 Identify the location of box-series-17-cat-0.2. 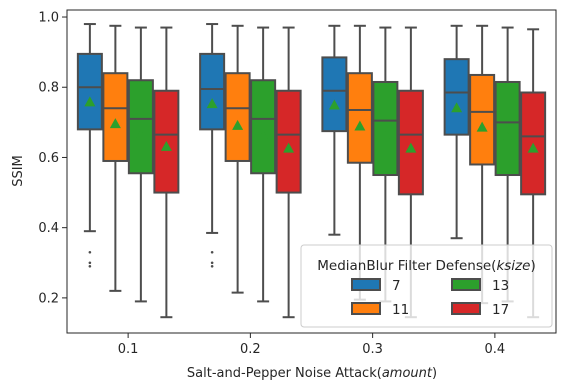
(288, 172).